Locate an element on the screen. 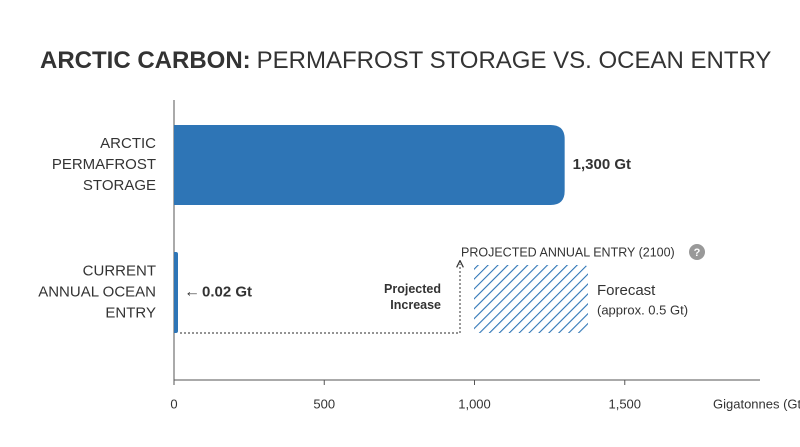  x-axis-label: Gigatonnes (Gt) is located at coordinates (756, 403).